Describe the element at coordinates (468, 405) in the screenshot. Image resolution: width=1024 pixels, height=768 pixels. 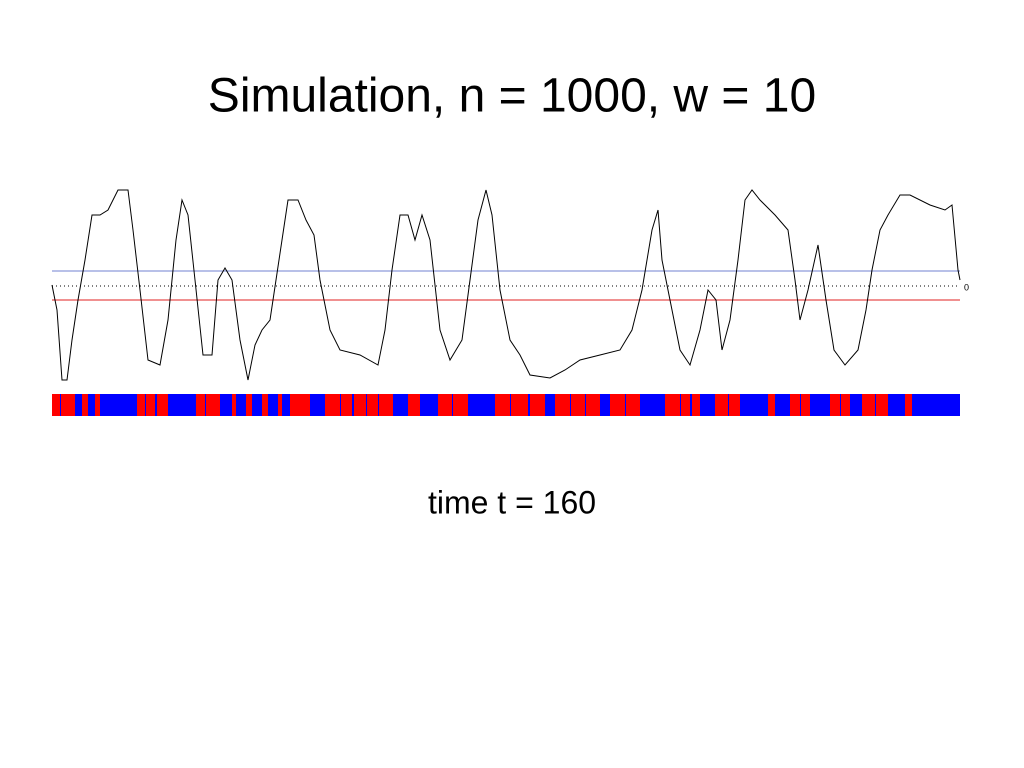
I see `blue-ticks` at that location.